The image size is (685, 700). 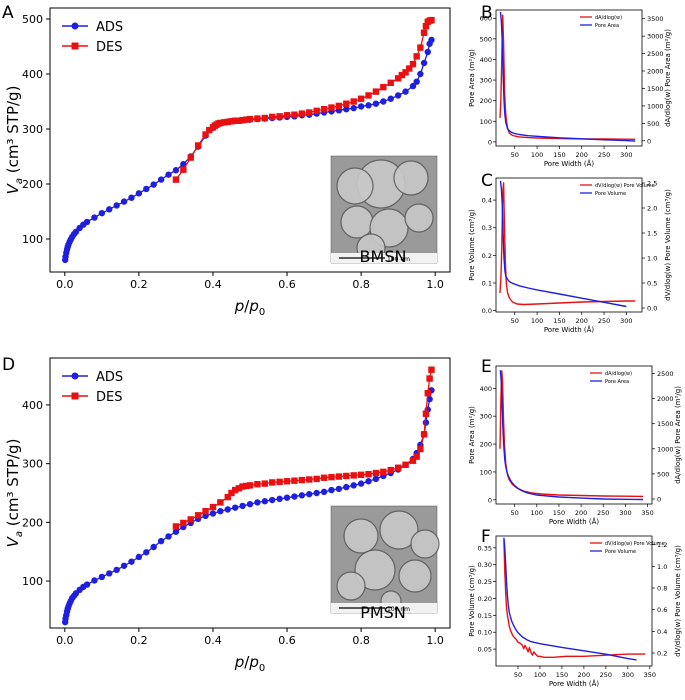 I want to click on x-tick-label: 0.2, so click(x=139, y=284).